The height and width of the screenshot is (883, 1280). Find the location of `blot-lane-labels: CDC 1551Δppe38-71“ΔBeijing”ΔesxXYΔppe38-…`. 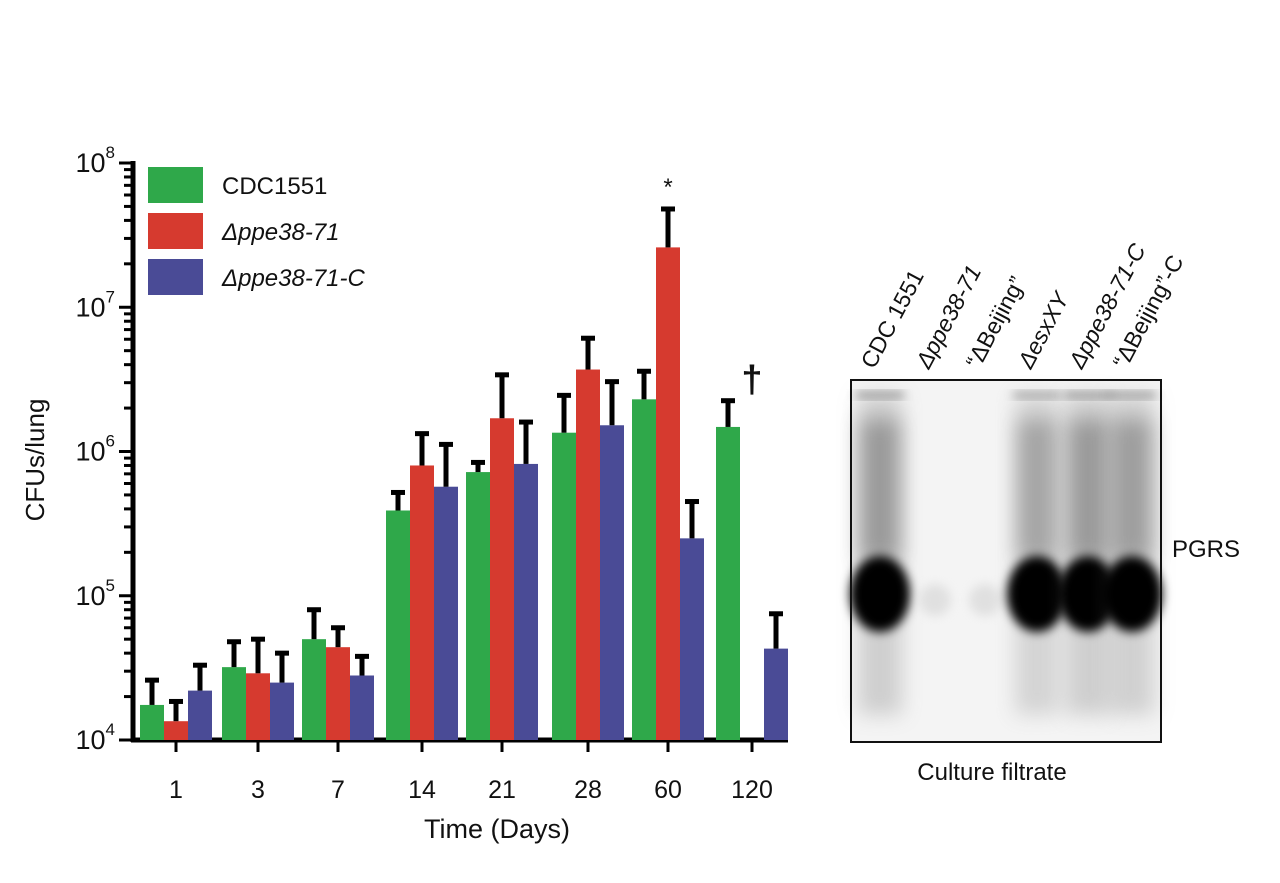

blot-lane-labels: CDC 1551Δppe38-71“ΔBeijing”ΔesxXYΔppe38-… is located at coordinates (1021, 306).